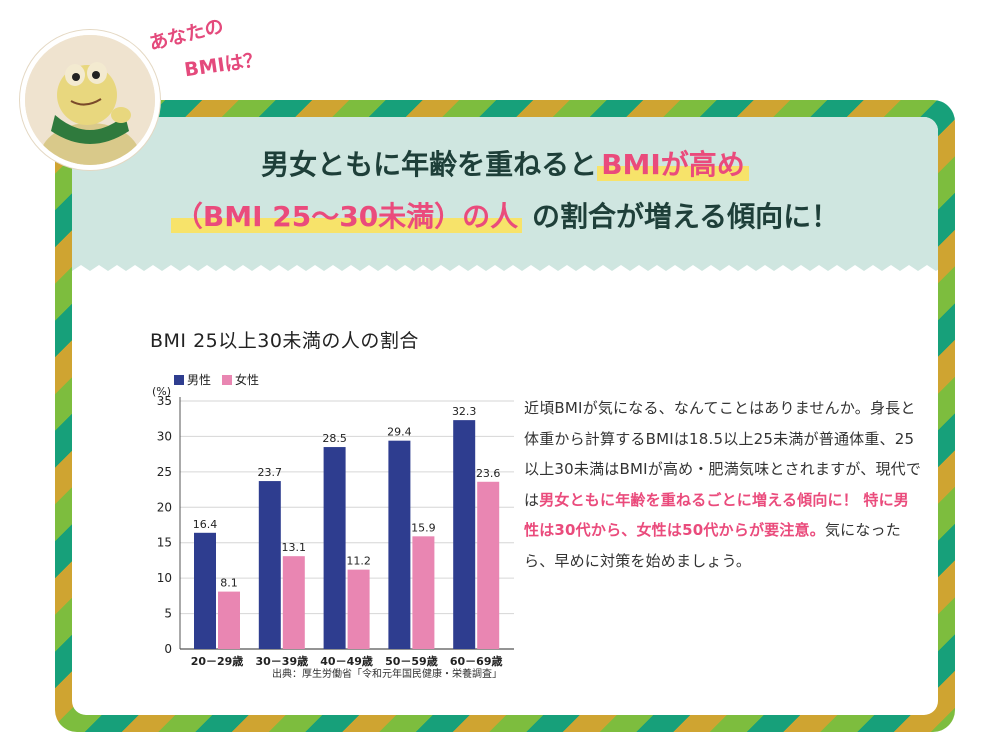 This screenshot has height=745, width=1004. I want to click on headline-line-1: 男女ともに年齢を重ねると BMIが高め, so click(505, 165).